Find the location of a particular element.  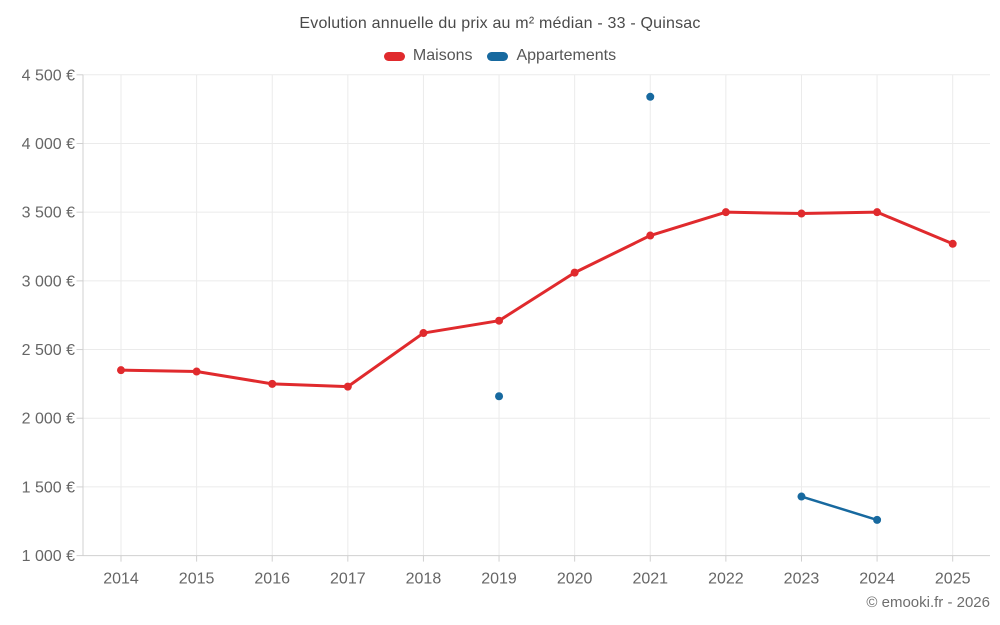

x-tick-label: 2016 is located at coordinates (272, 579).